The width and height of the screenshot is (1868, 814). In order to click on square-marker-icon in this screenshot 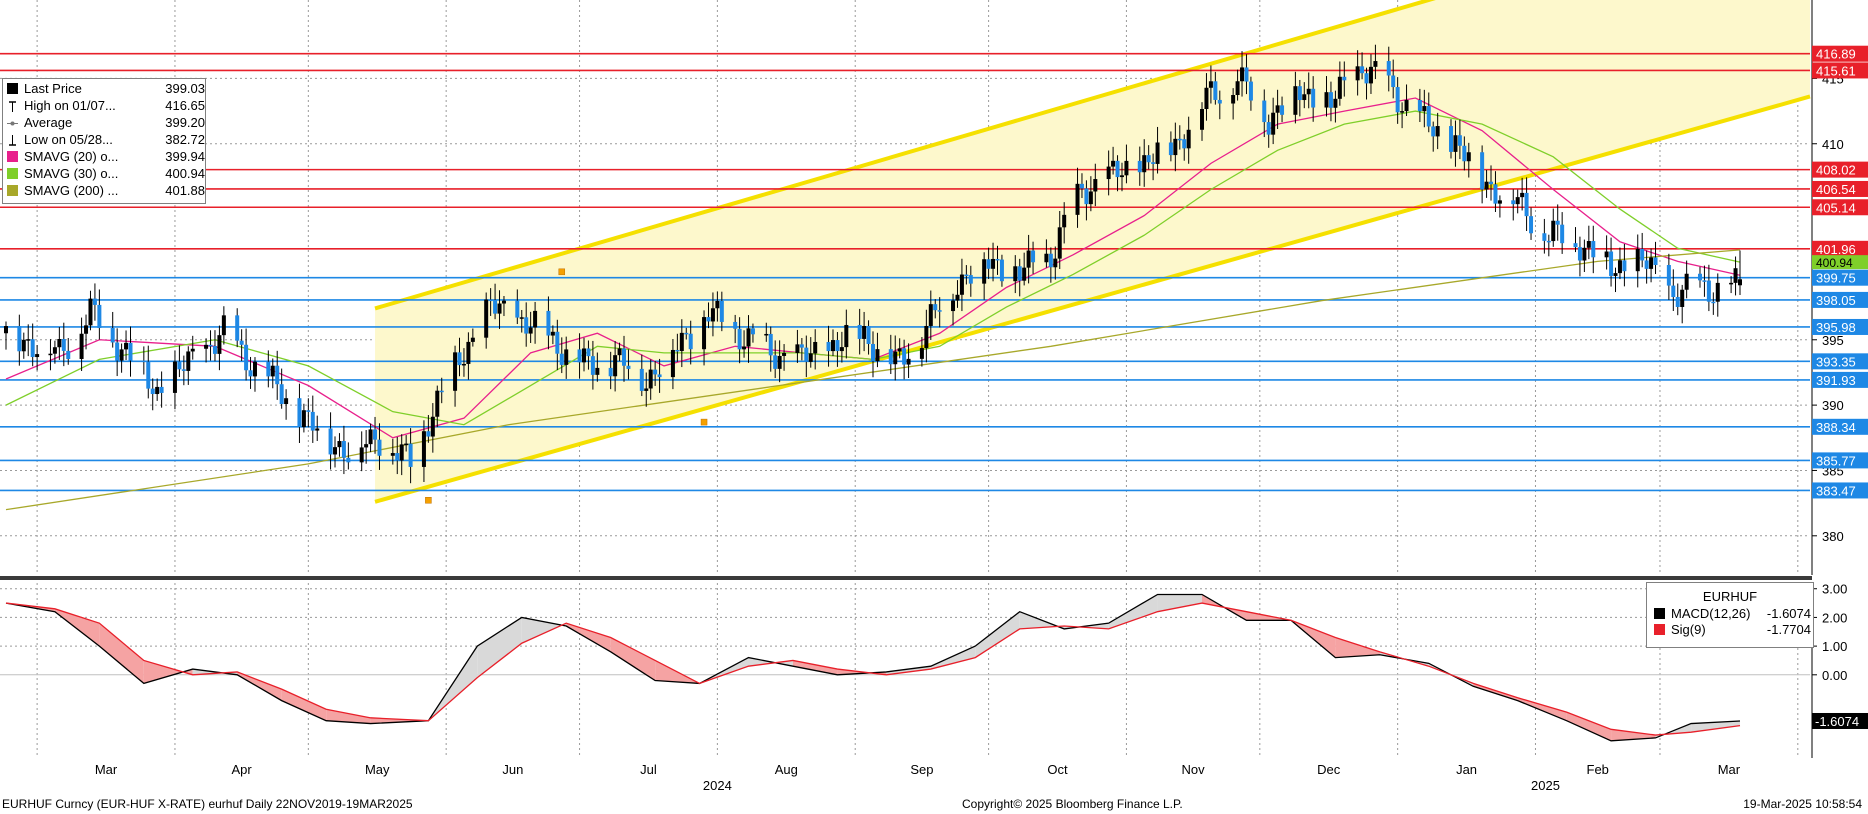, I will do `click(12, 173)`.